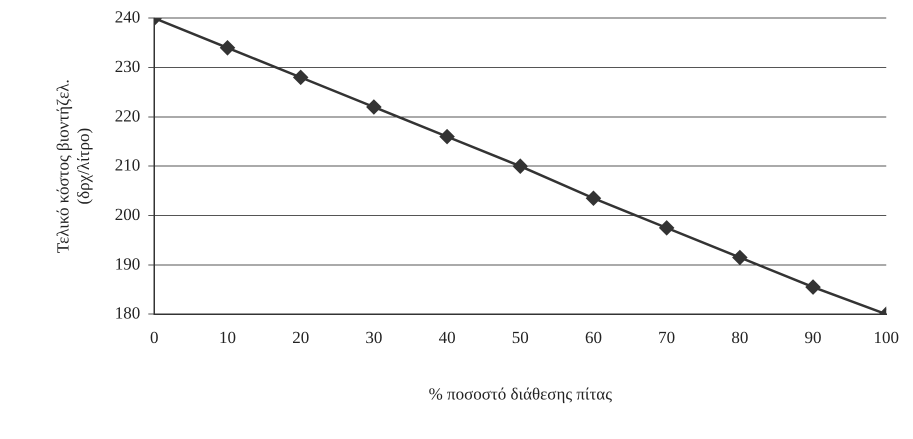 Image resolution: width=913 pixels, height=439 pixels. I want to click on y-tick-label: 240, so click(127, 17).